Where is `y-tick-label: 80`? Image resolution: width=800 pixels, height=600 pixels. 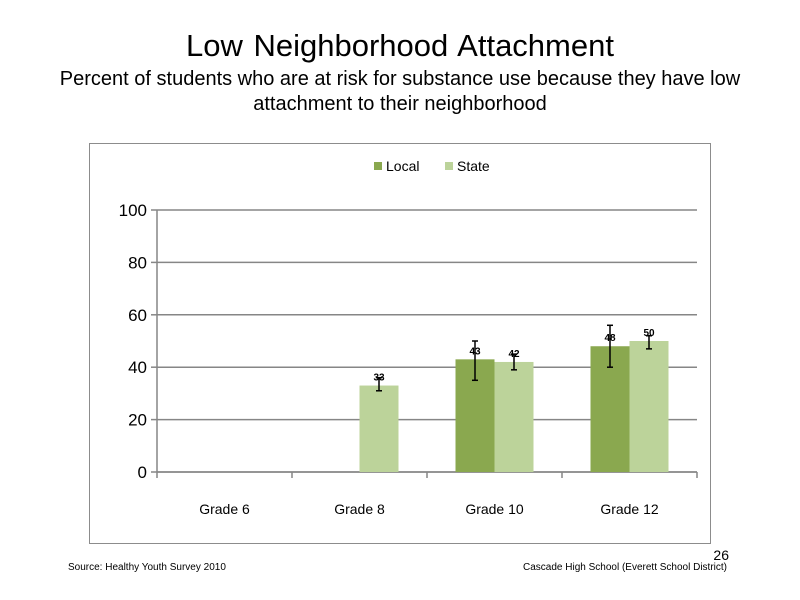 y-tick-label: 80 is located at coordinates (137, 262).